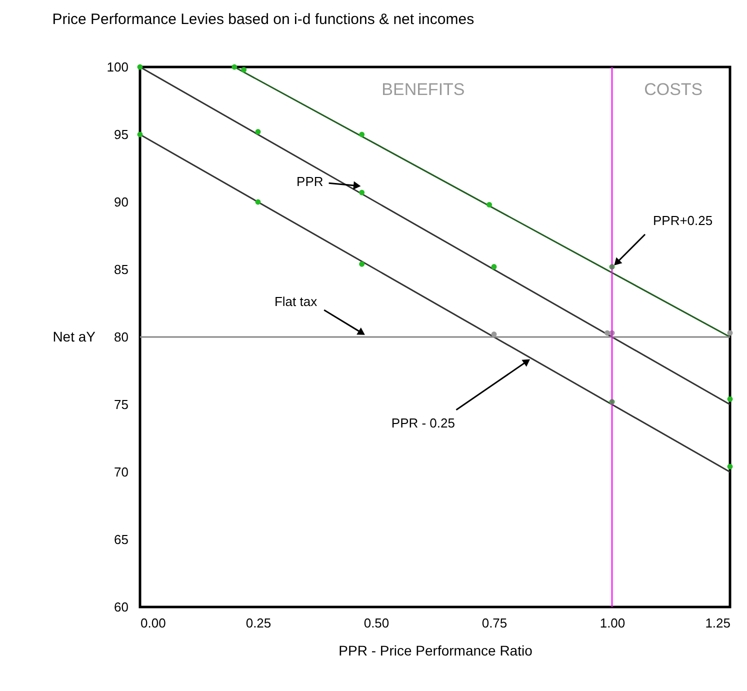 Image resolution: width=747 pixels, height=691 pixels. What do you see at coordinates (121, 134) in the screenshot?
I see `y-tick-label: 95` at bounding box center [121, 134].